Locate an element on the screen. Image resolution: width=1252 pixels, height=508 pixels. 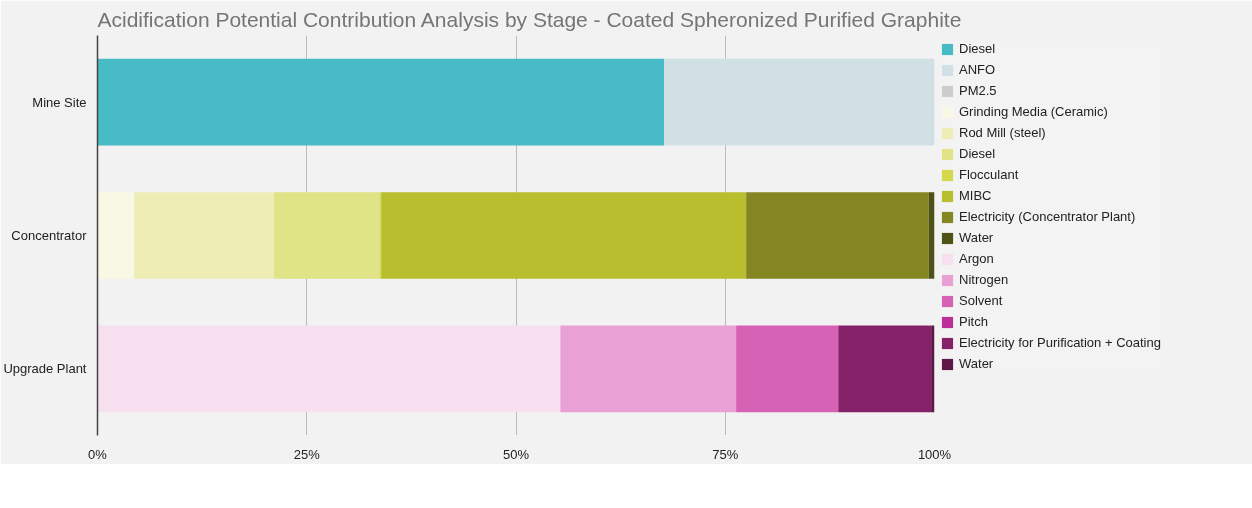
x-tick-label: 100% is located at coordinates (934, 454).